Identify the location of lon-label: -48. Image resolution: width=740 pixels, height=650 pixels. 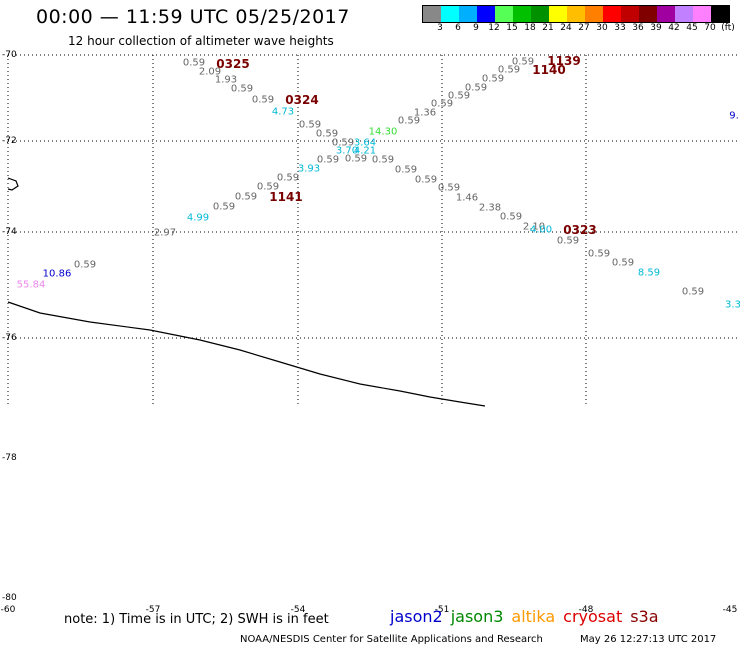
(586, 610).